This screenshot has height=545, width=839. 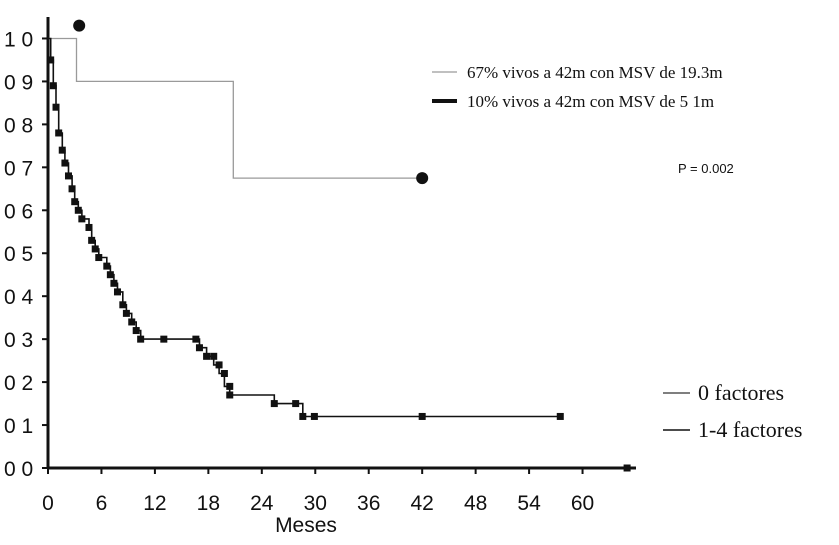 What do you see at coordinates (18, 125) in the screenshot?
I see `y-tick-label: 0 8` at bounding box center [18, 125].